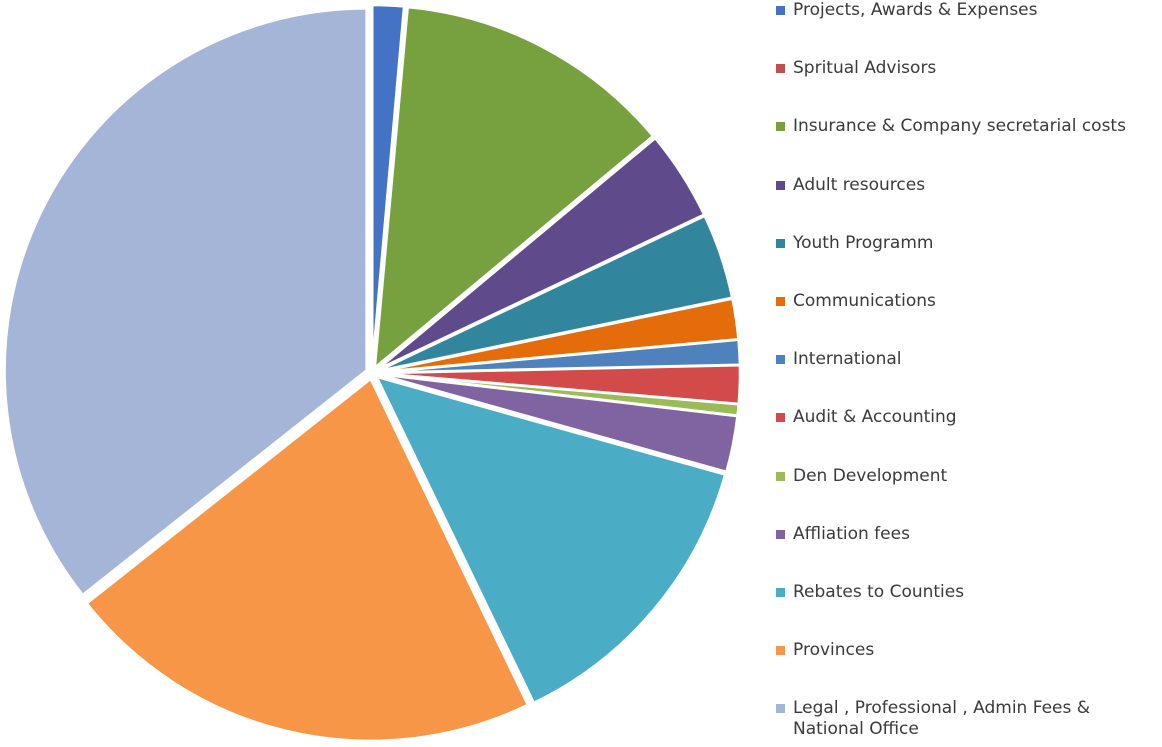 This screenshot has width=1162, height=747. I want to click on legend-item: Den Development, so click(861, 476).